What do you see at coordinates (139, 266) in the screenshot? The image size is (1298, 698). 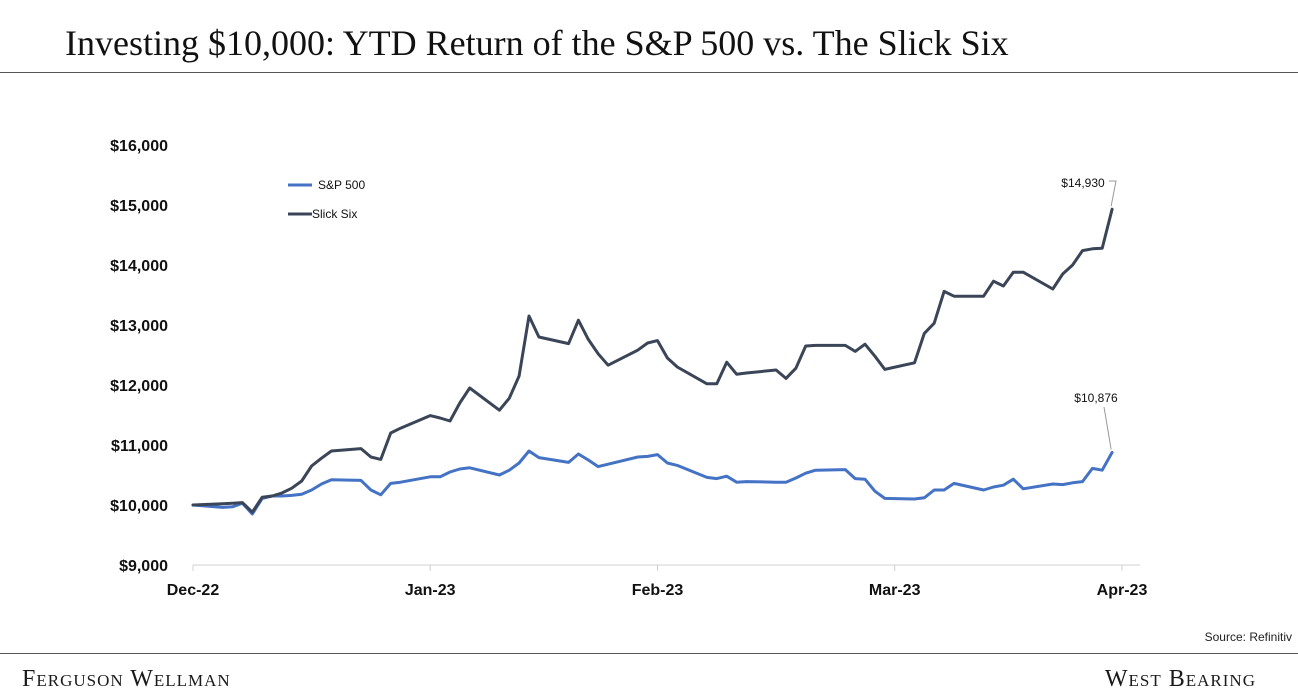 I see `y-tick-label: $14,000` at bounding box center [139, 266].